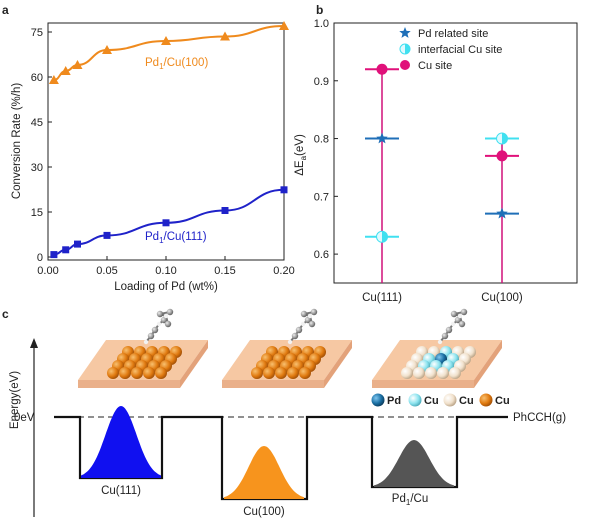  Describe the element at coordinates (414, 463) in the screenshot. I see `peak-pd1cu` at that location.